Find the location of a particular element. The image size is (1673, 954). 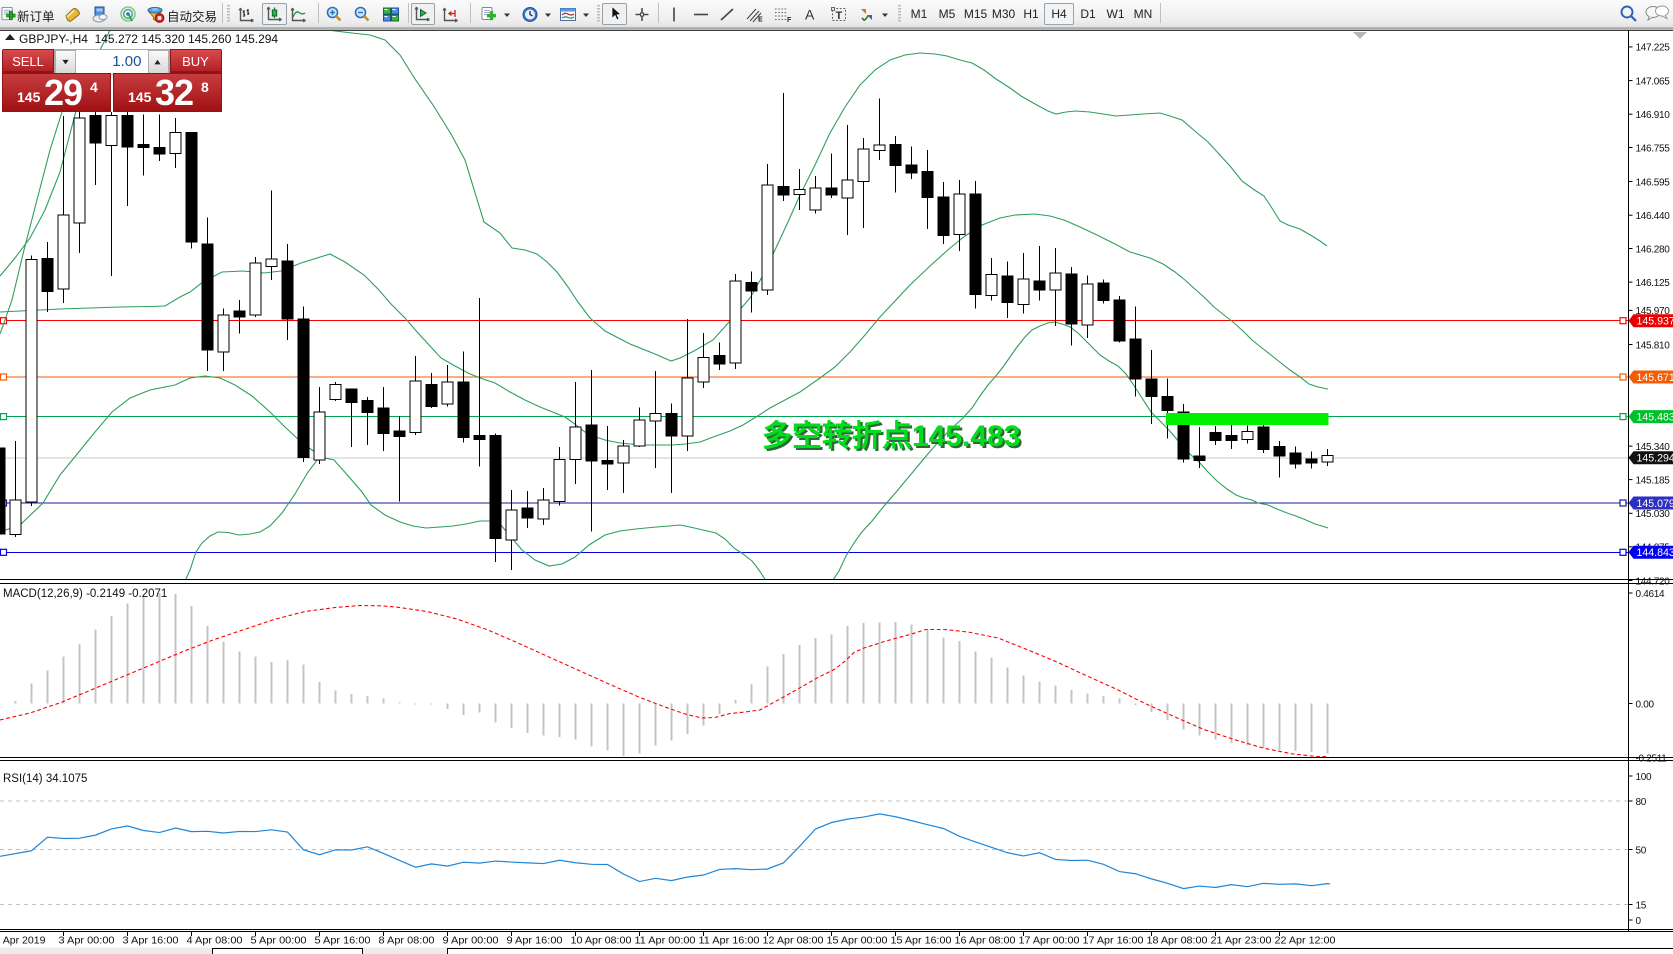

svg-text: 0 is located at coordinates (1639, 921).